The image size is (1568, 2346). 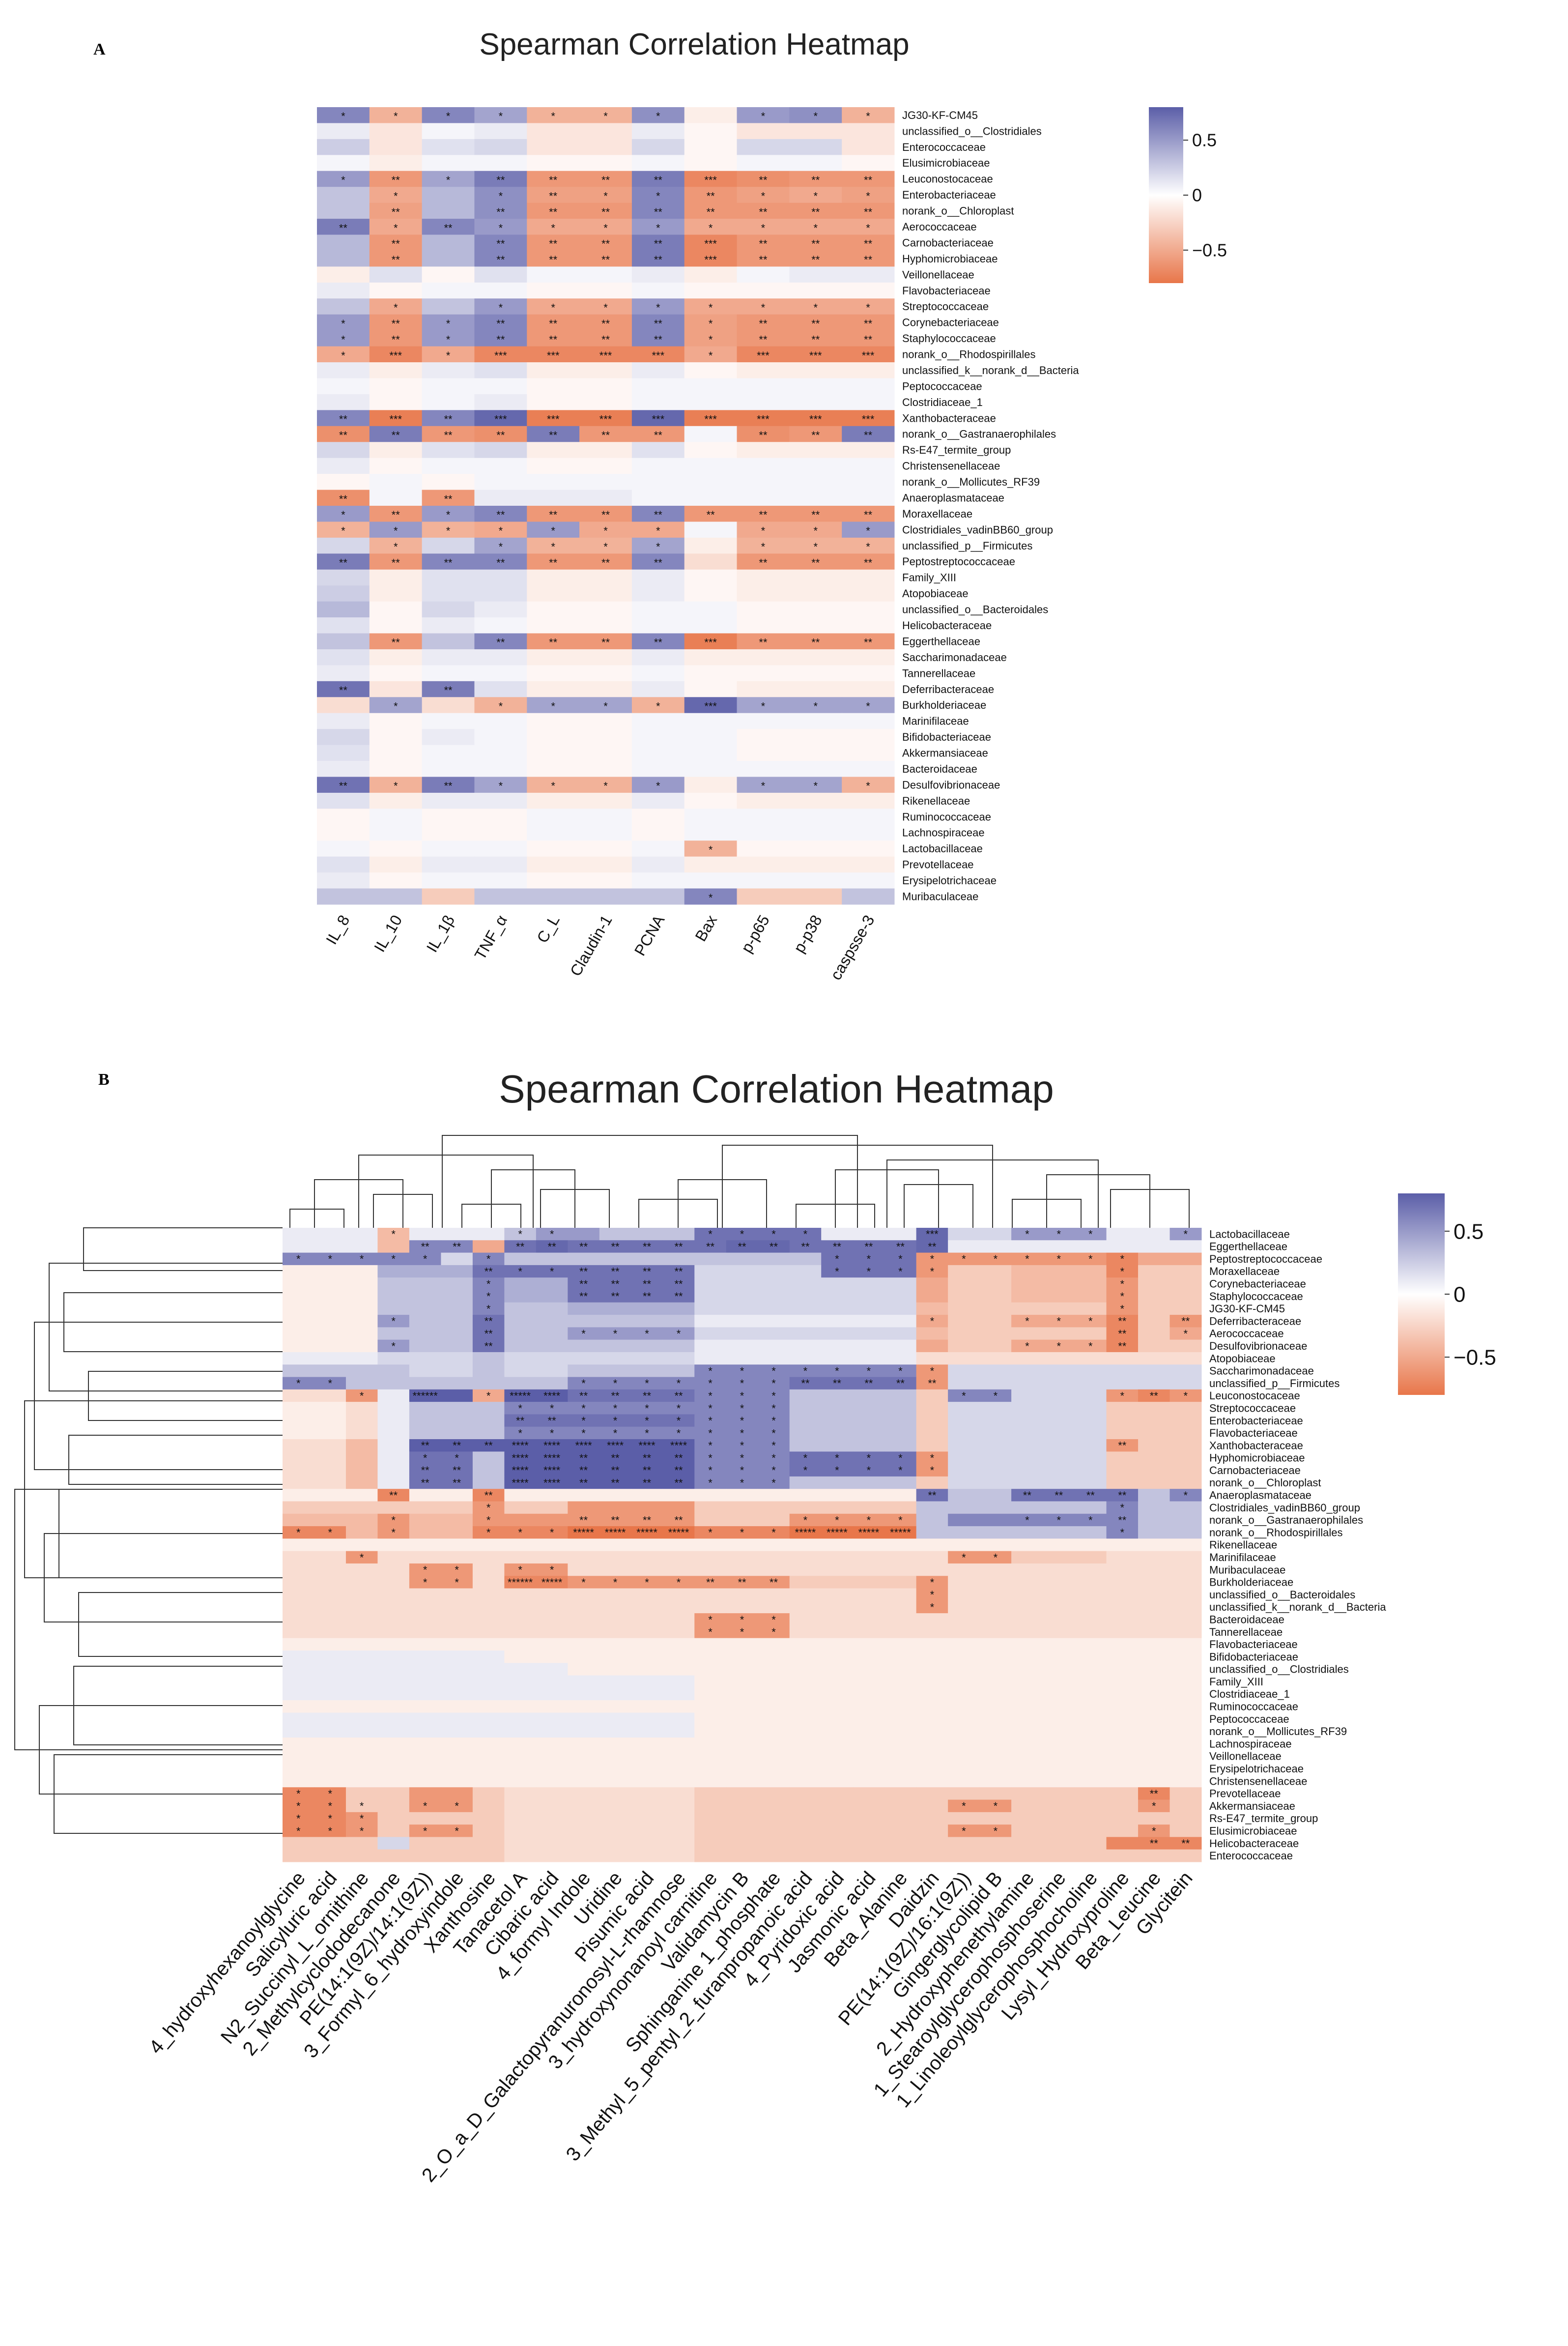 I want to click on panel-b-letter: B, so click(x=104, y=1080).